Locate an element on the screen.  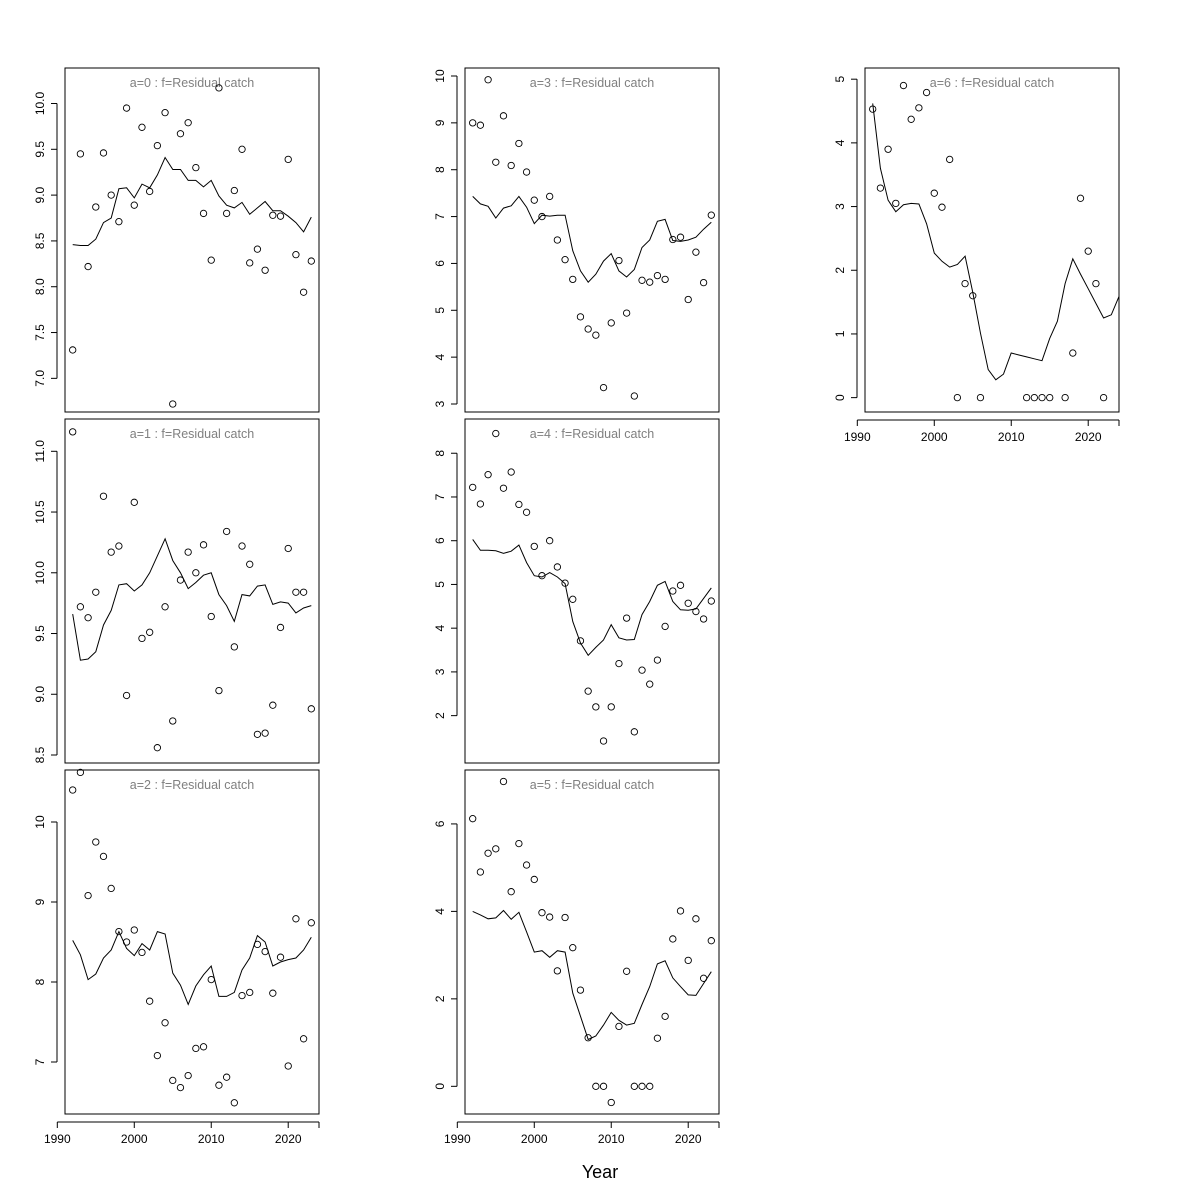
y-tick-label: 10 is located at coordinates (440, 76).